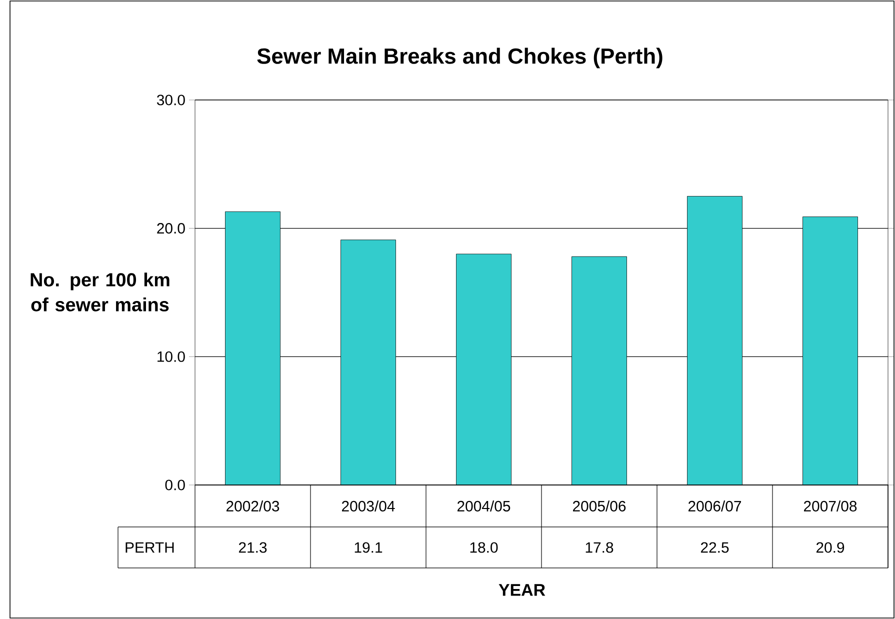 The image size is (895, 619). Describe the element at coordinates (171, 228) in the screenshot. I see `y-tick-label: 20.0` at that location.